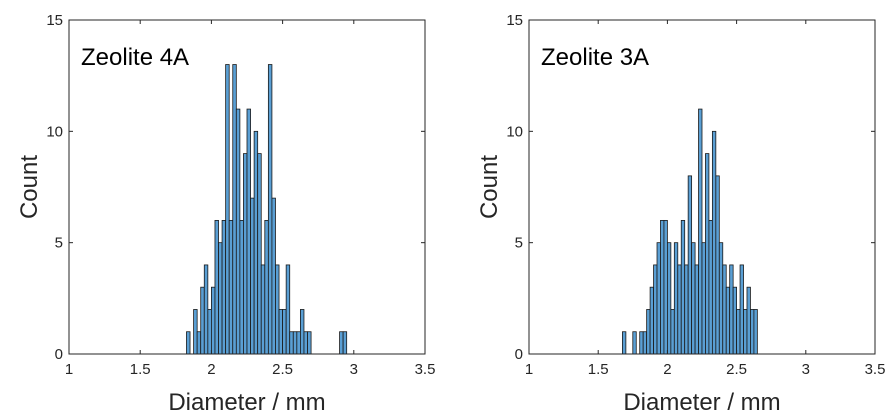  Describe the element at coordinates (140, 369) in the screenshot. I see `x-tick-label: 1.5` at that location.